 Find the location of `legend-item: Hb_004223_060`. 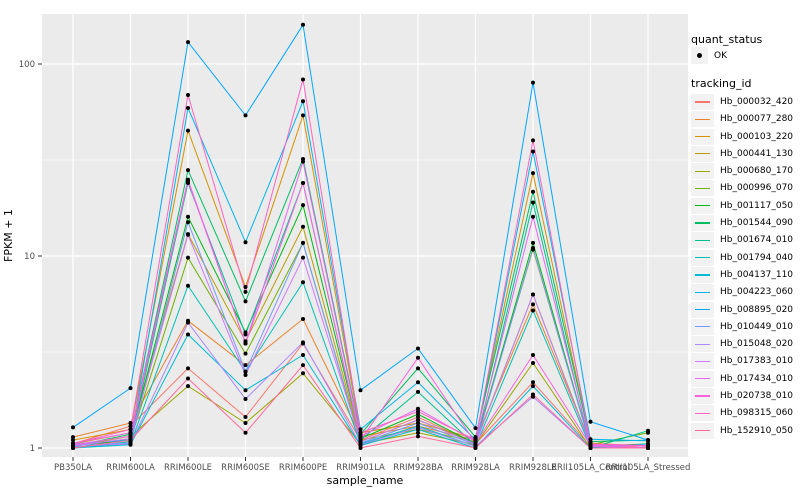

legend-item: Hb_004223_060 is located at coordinates (745, 292).